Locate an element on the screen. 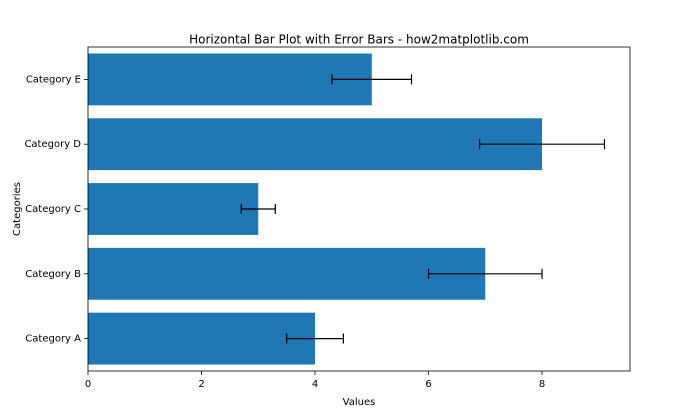 Image resolution: width=700 pixels, height=420 pixels. y-tick-label: Category B is located at coordinates (53, 274).